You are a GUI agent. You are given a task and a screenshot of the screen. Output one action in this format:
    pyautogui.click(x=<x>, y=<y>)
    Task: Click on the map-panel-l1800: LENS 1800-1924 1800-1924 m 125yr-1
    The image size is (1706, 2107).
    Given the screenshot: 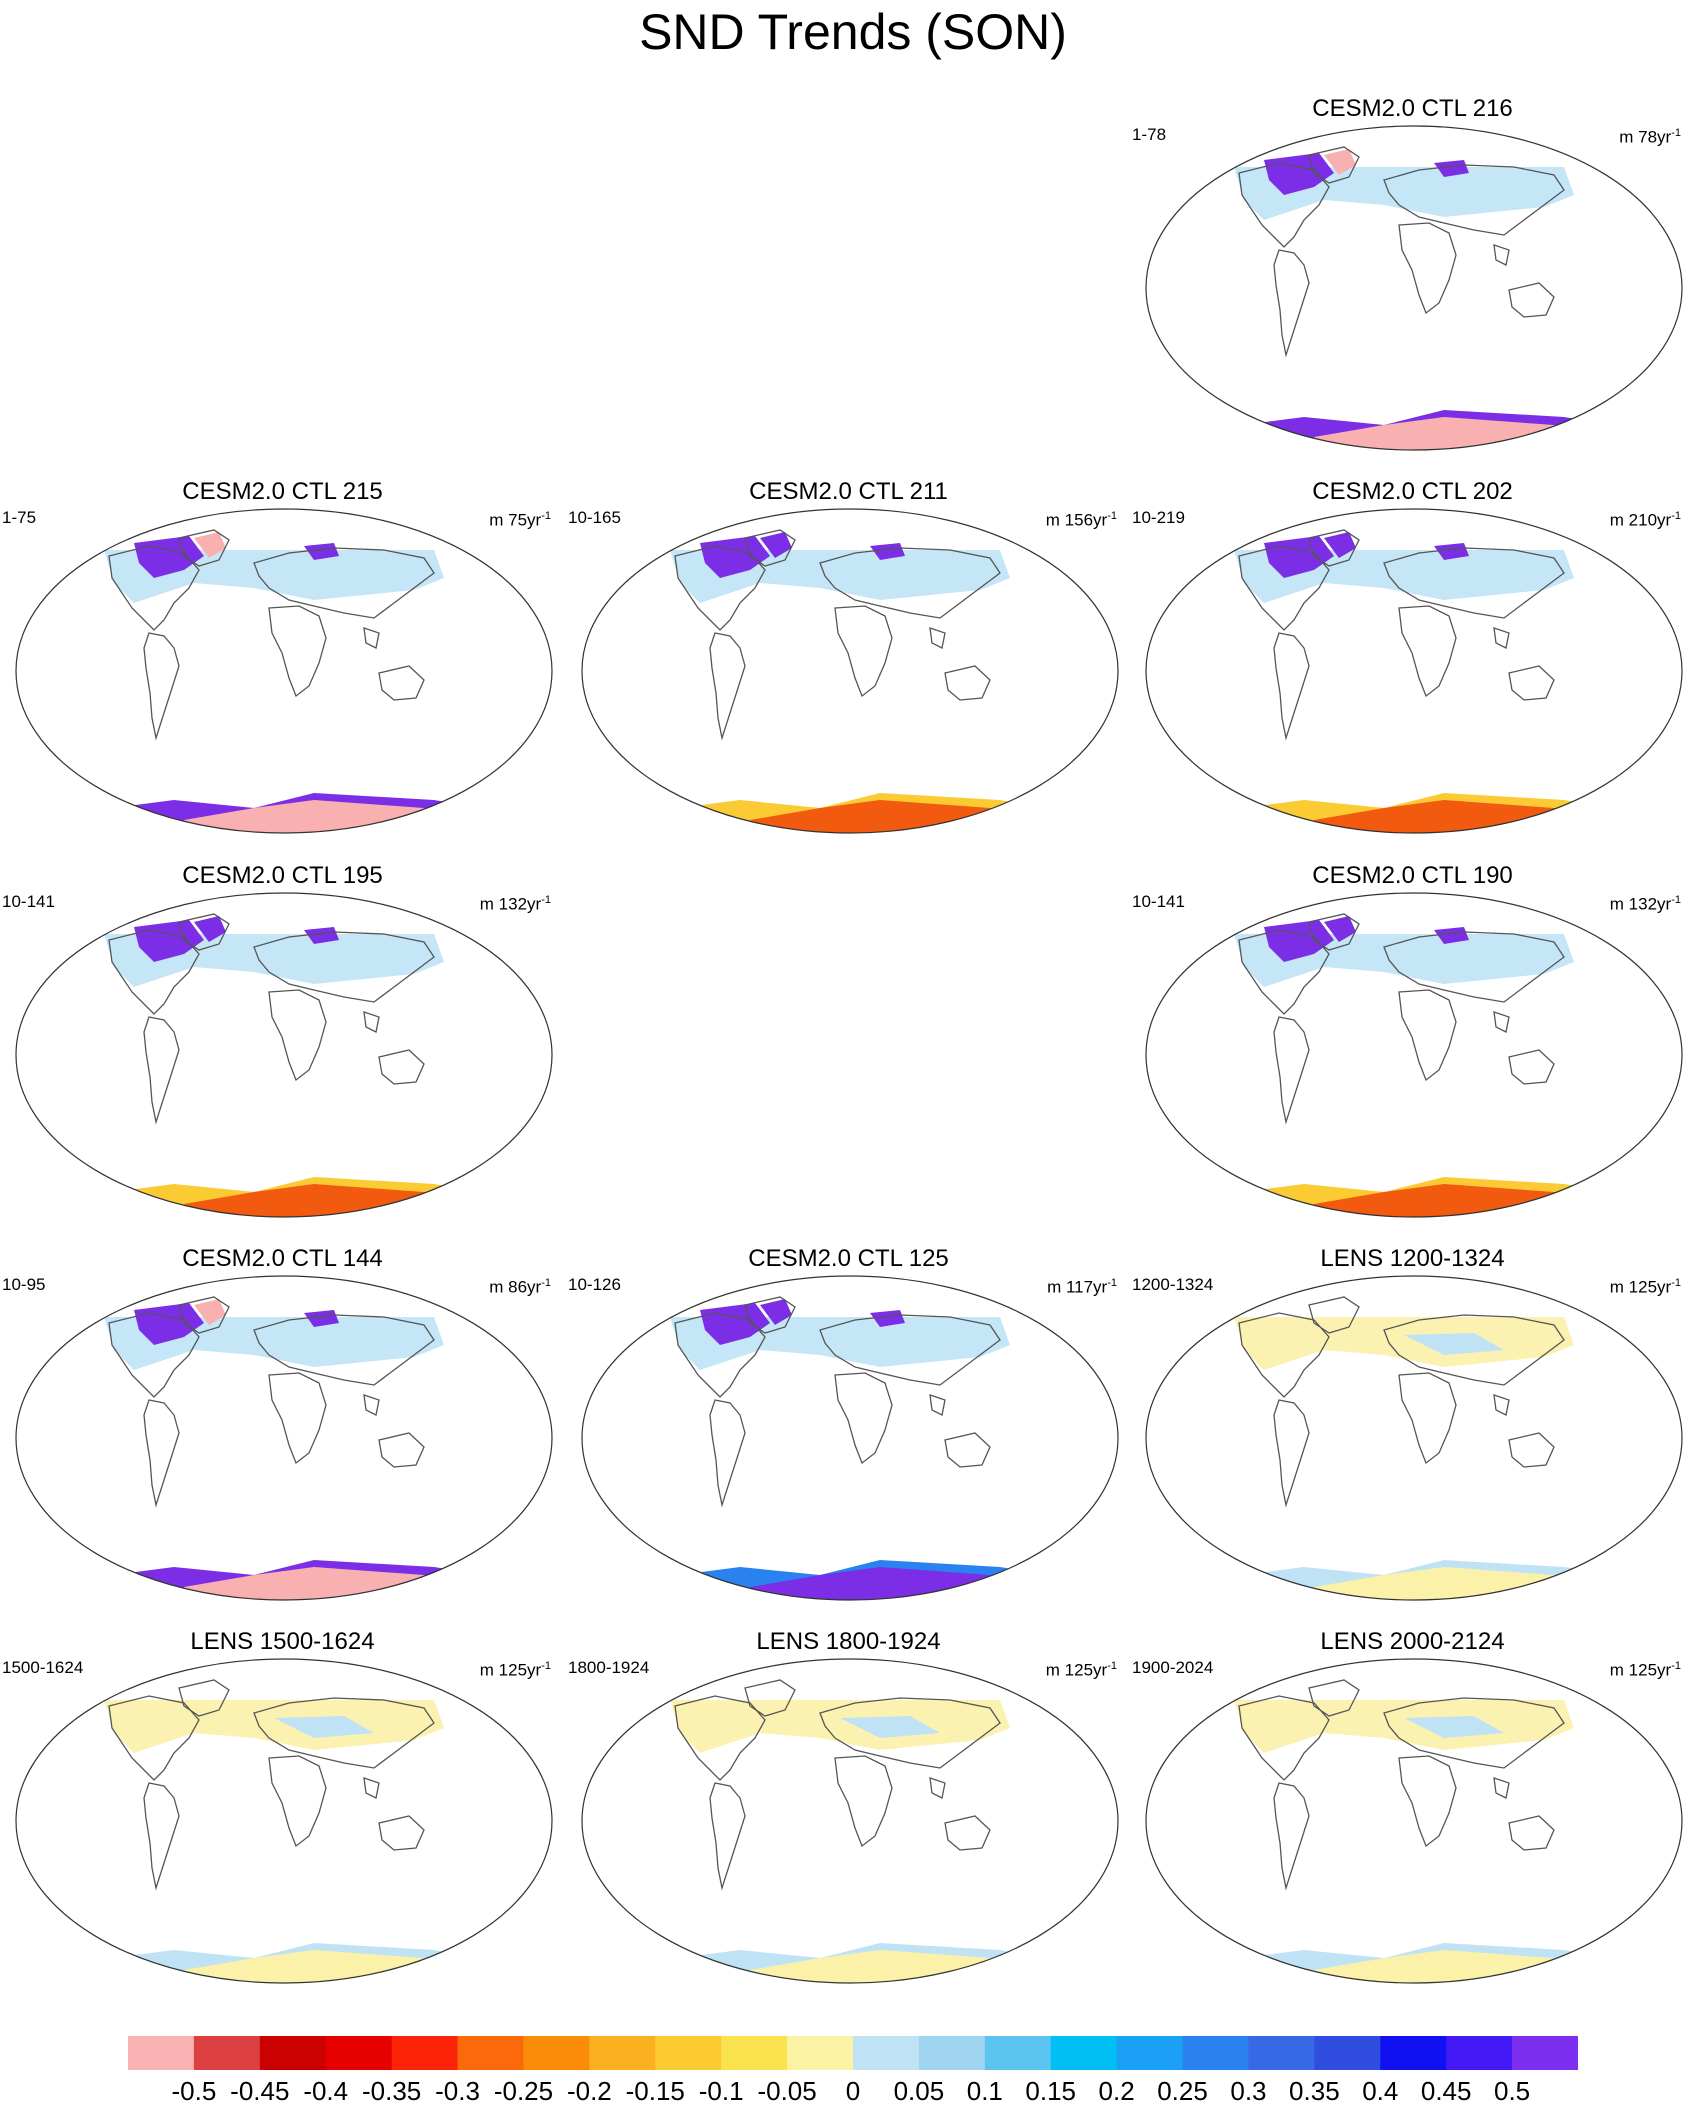 What is the action you would take?
    pyautogui.click(x=848, y=1808)
    